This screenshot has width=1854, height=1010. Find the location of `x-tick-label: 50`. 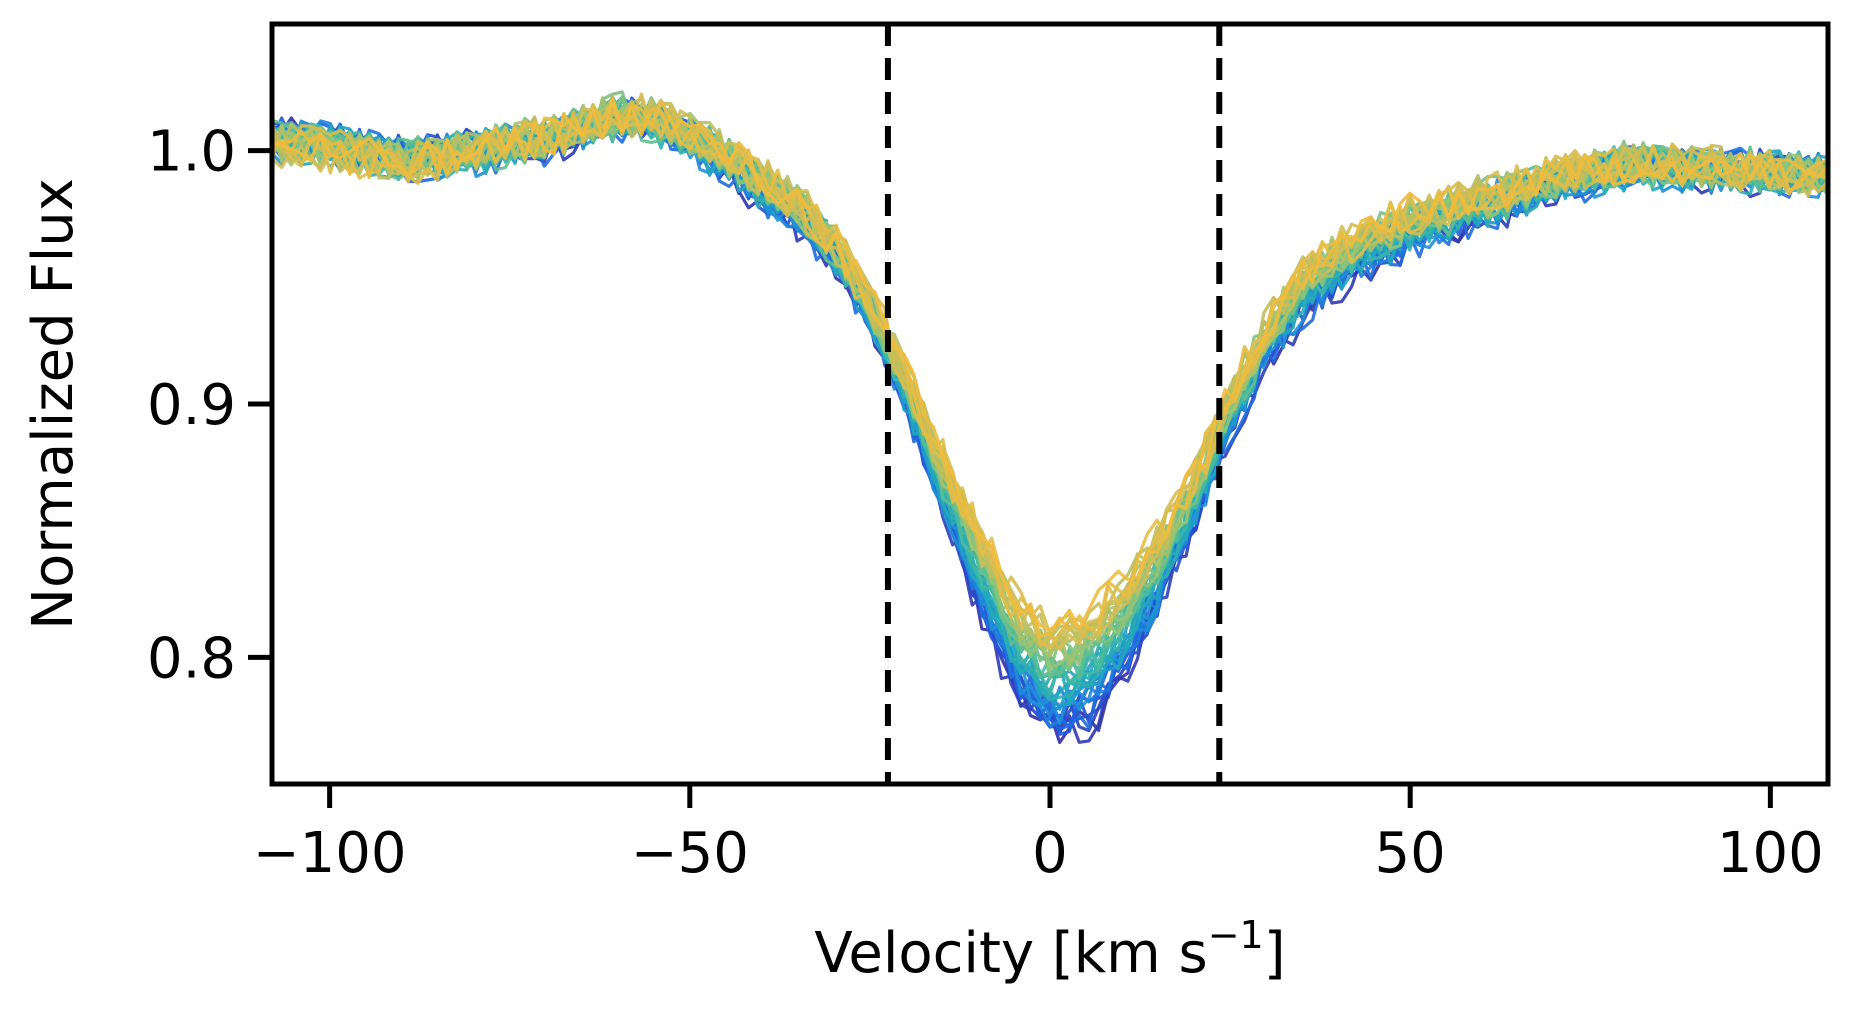

x-tick-label: 50 is located at coordinates (1410, 853).